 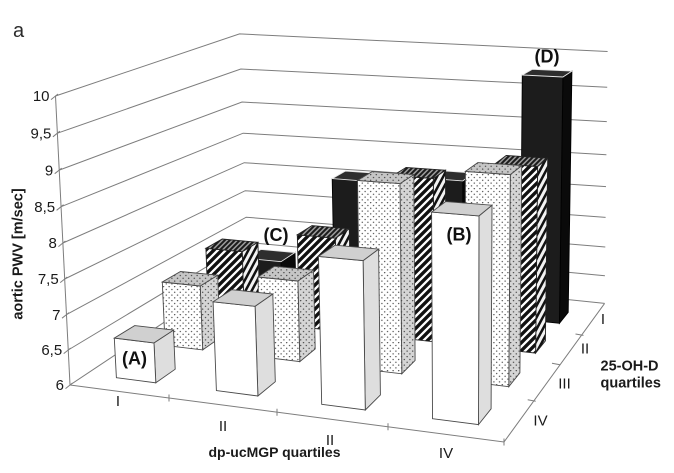 What do you see at coordinates (41, 133) in the screenshot?
I see `svg-text: 9,5` at bounding box center [41, 133].